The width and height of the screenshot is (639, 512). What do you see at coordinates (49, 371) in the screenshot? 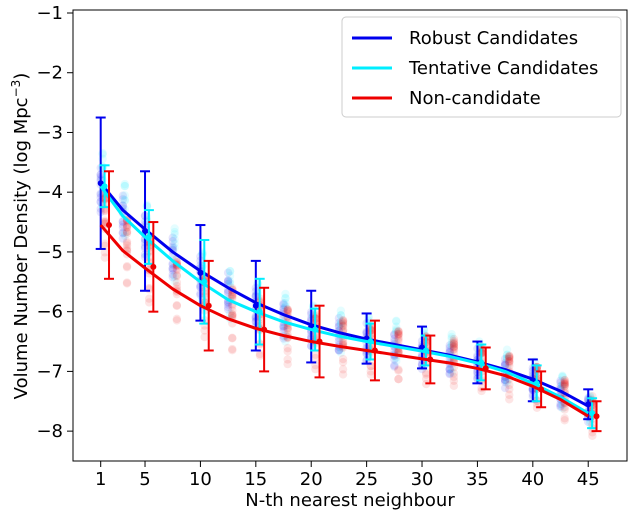
I see `y-tick-label: −7` at bounding box center [49, 371].